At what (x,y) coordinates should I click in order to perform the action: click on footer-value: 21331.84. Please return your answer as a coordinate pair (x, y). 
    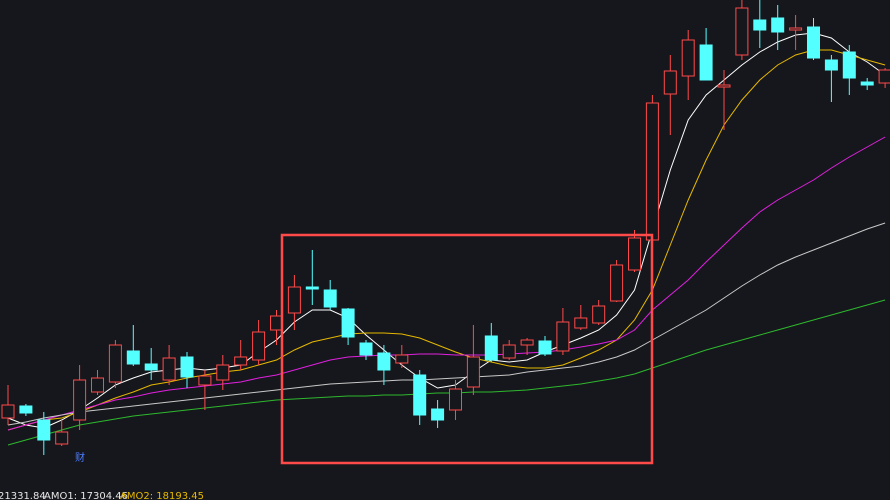
    Looking at the image, I should click on (23, 495).